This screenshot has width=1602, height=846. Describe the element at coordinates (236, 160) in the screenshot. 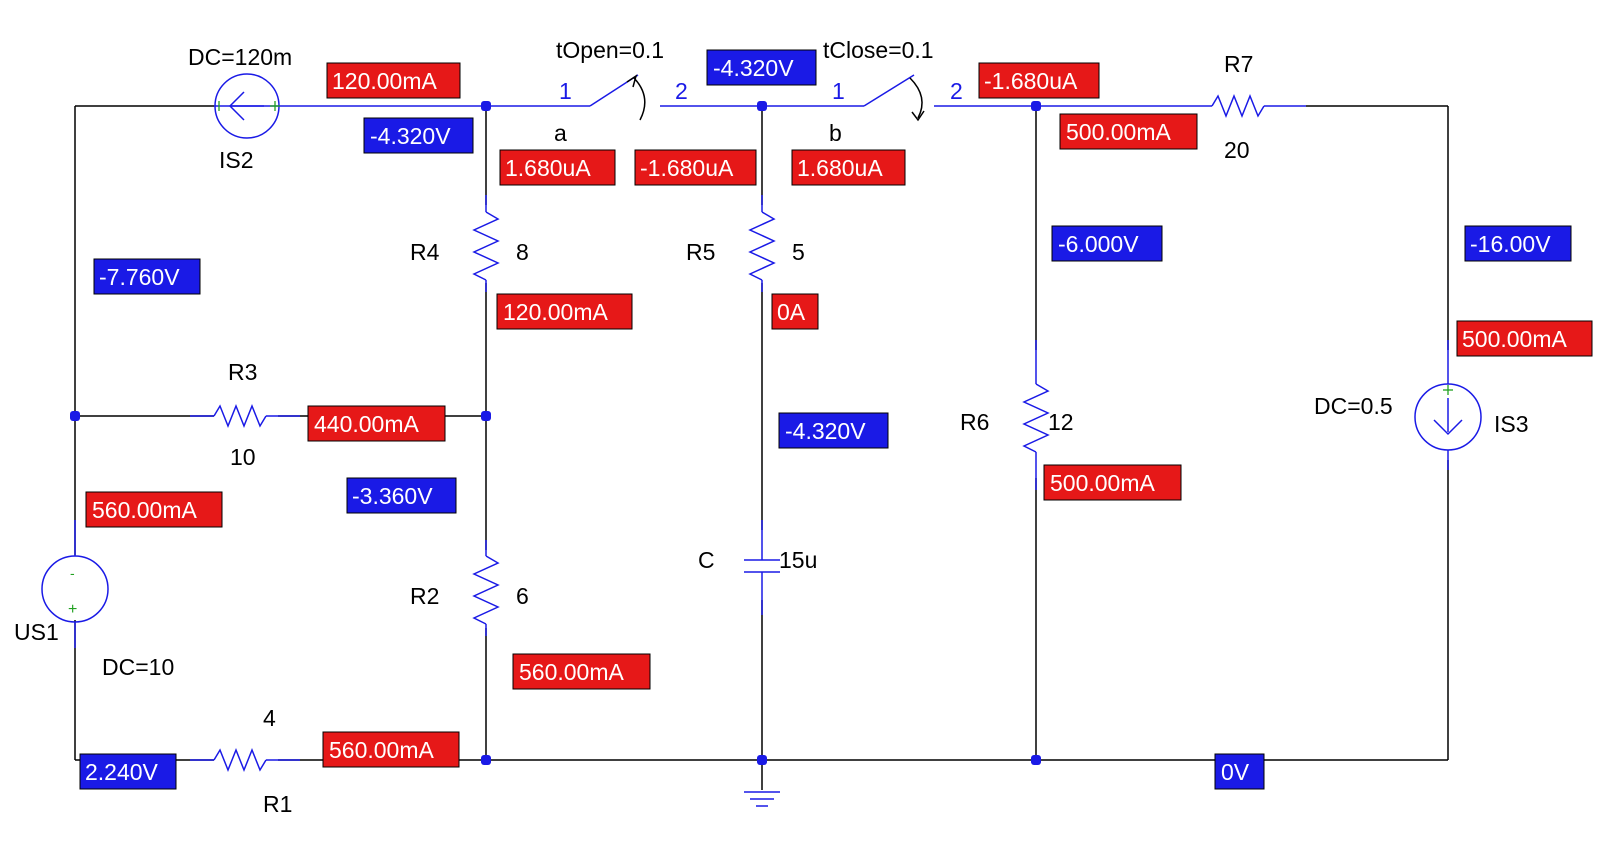

I see `is2-name-label: IS2` at that location.